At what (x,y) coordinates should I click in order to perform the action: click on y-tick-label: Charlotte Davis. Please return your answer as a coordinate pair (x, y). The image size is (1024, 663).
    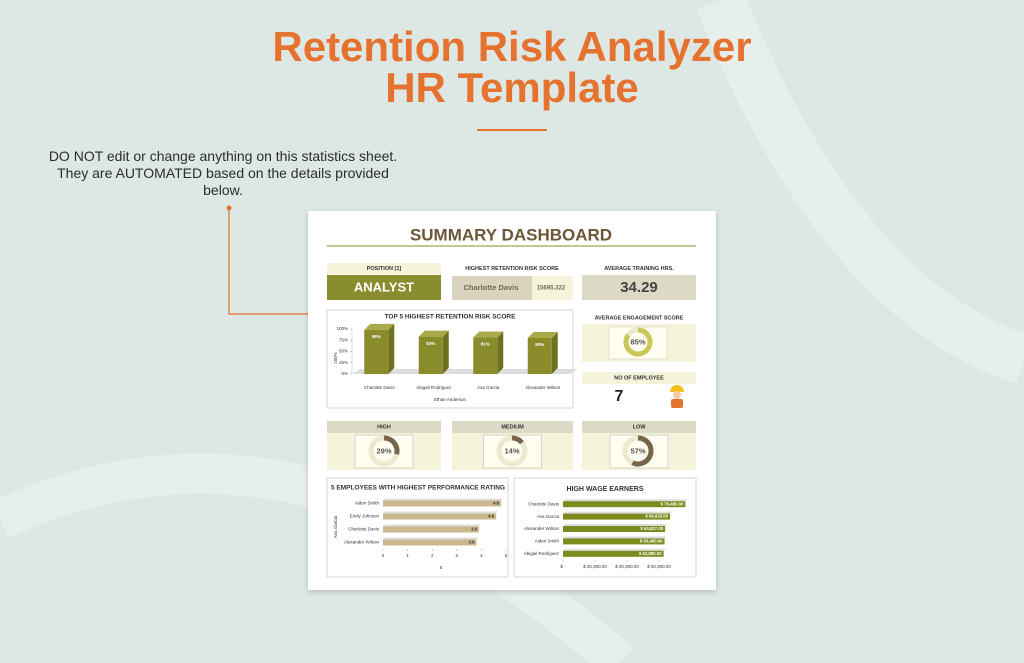
    Looking at the image, I should click on (364, 529).